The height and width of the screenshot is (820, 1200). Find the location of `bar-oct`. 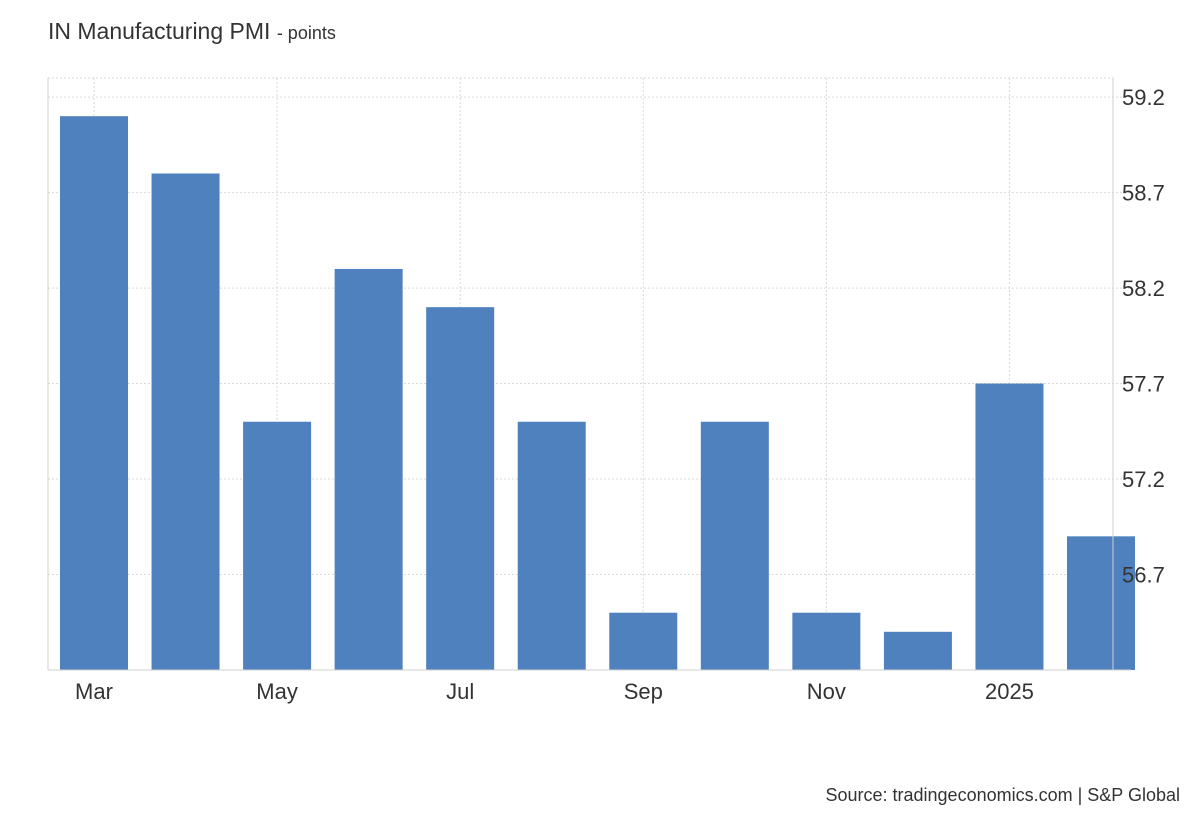

bar-oct is located at coordinates (734, 545).